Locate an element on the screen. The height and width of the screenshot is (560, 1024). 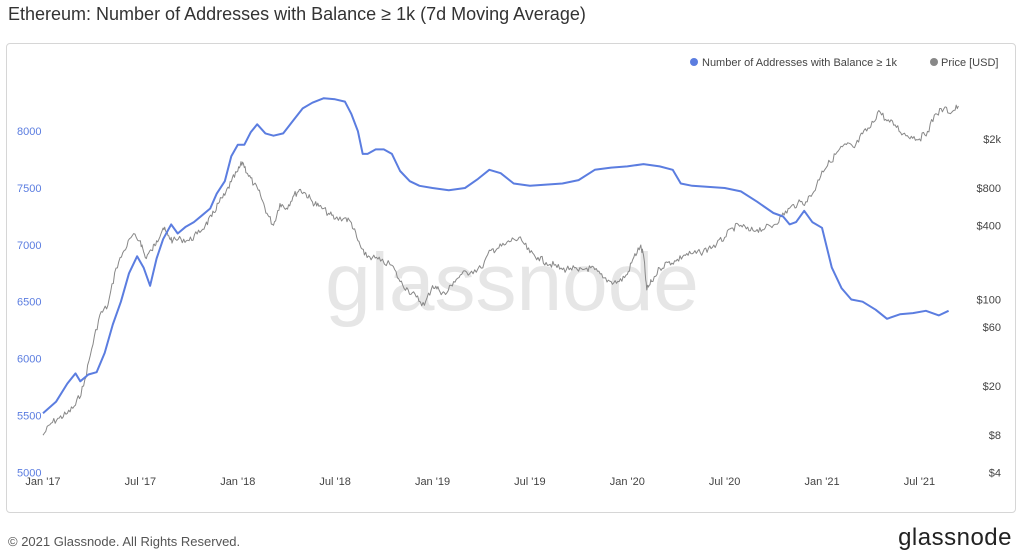
legend-label-price: Price [USD] is located at coordinates (969, 63).